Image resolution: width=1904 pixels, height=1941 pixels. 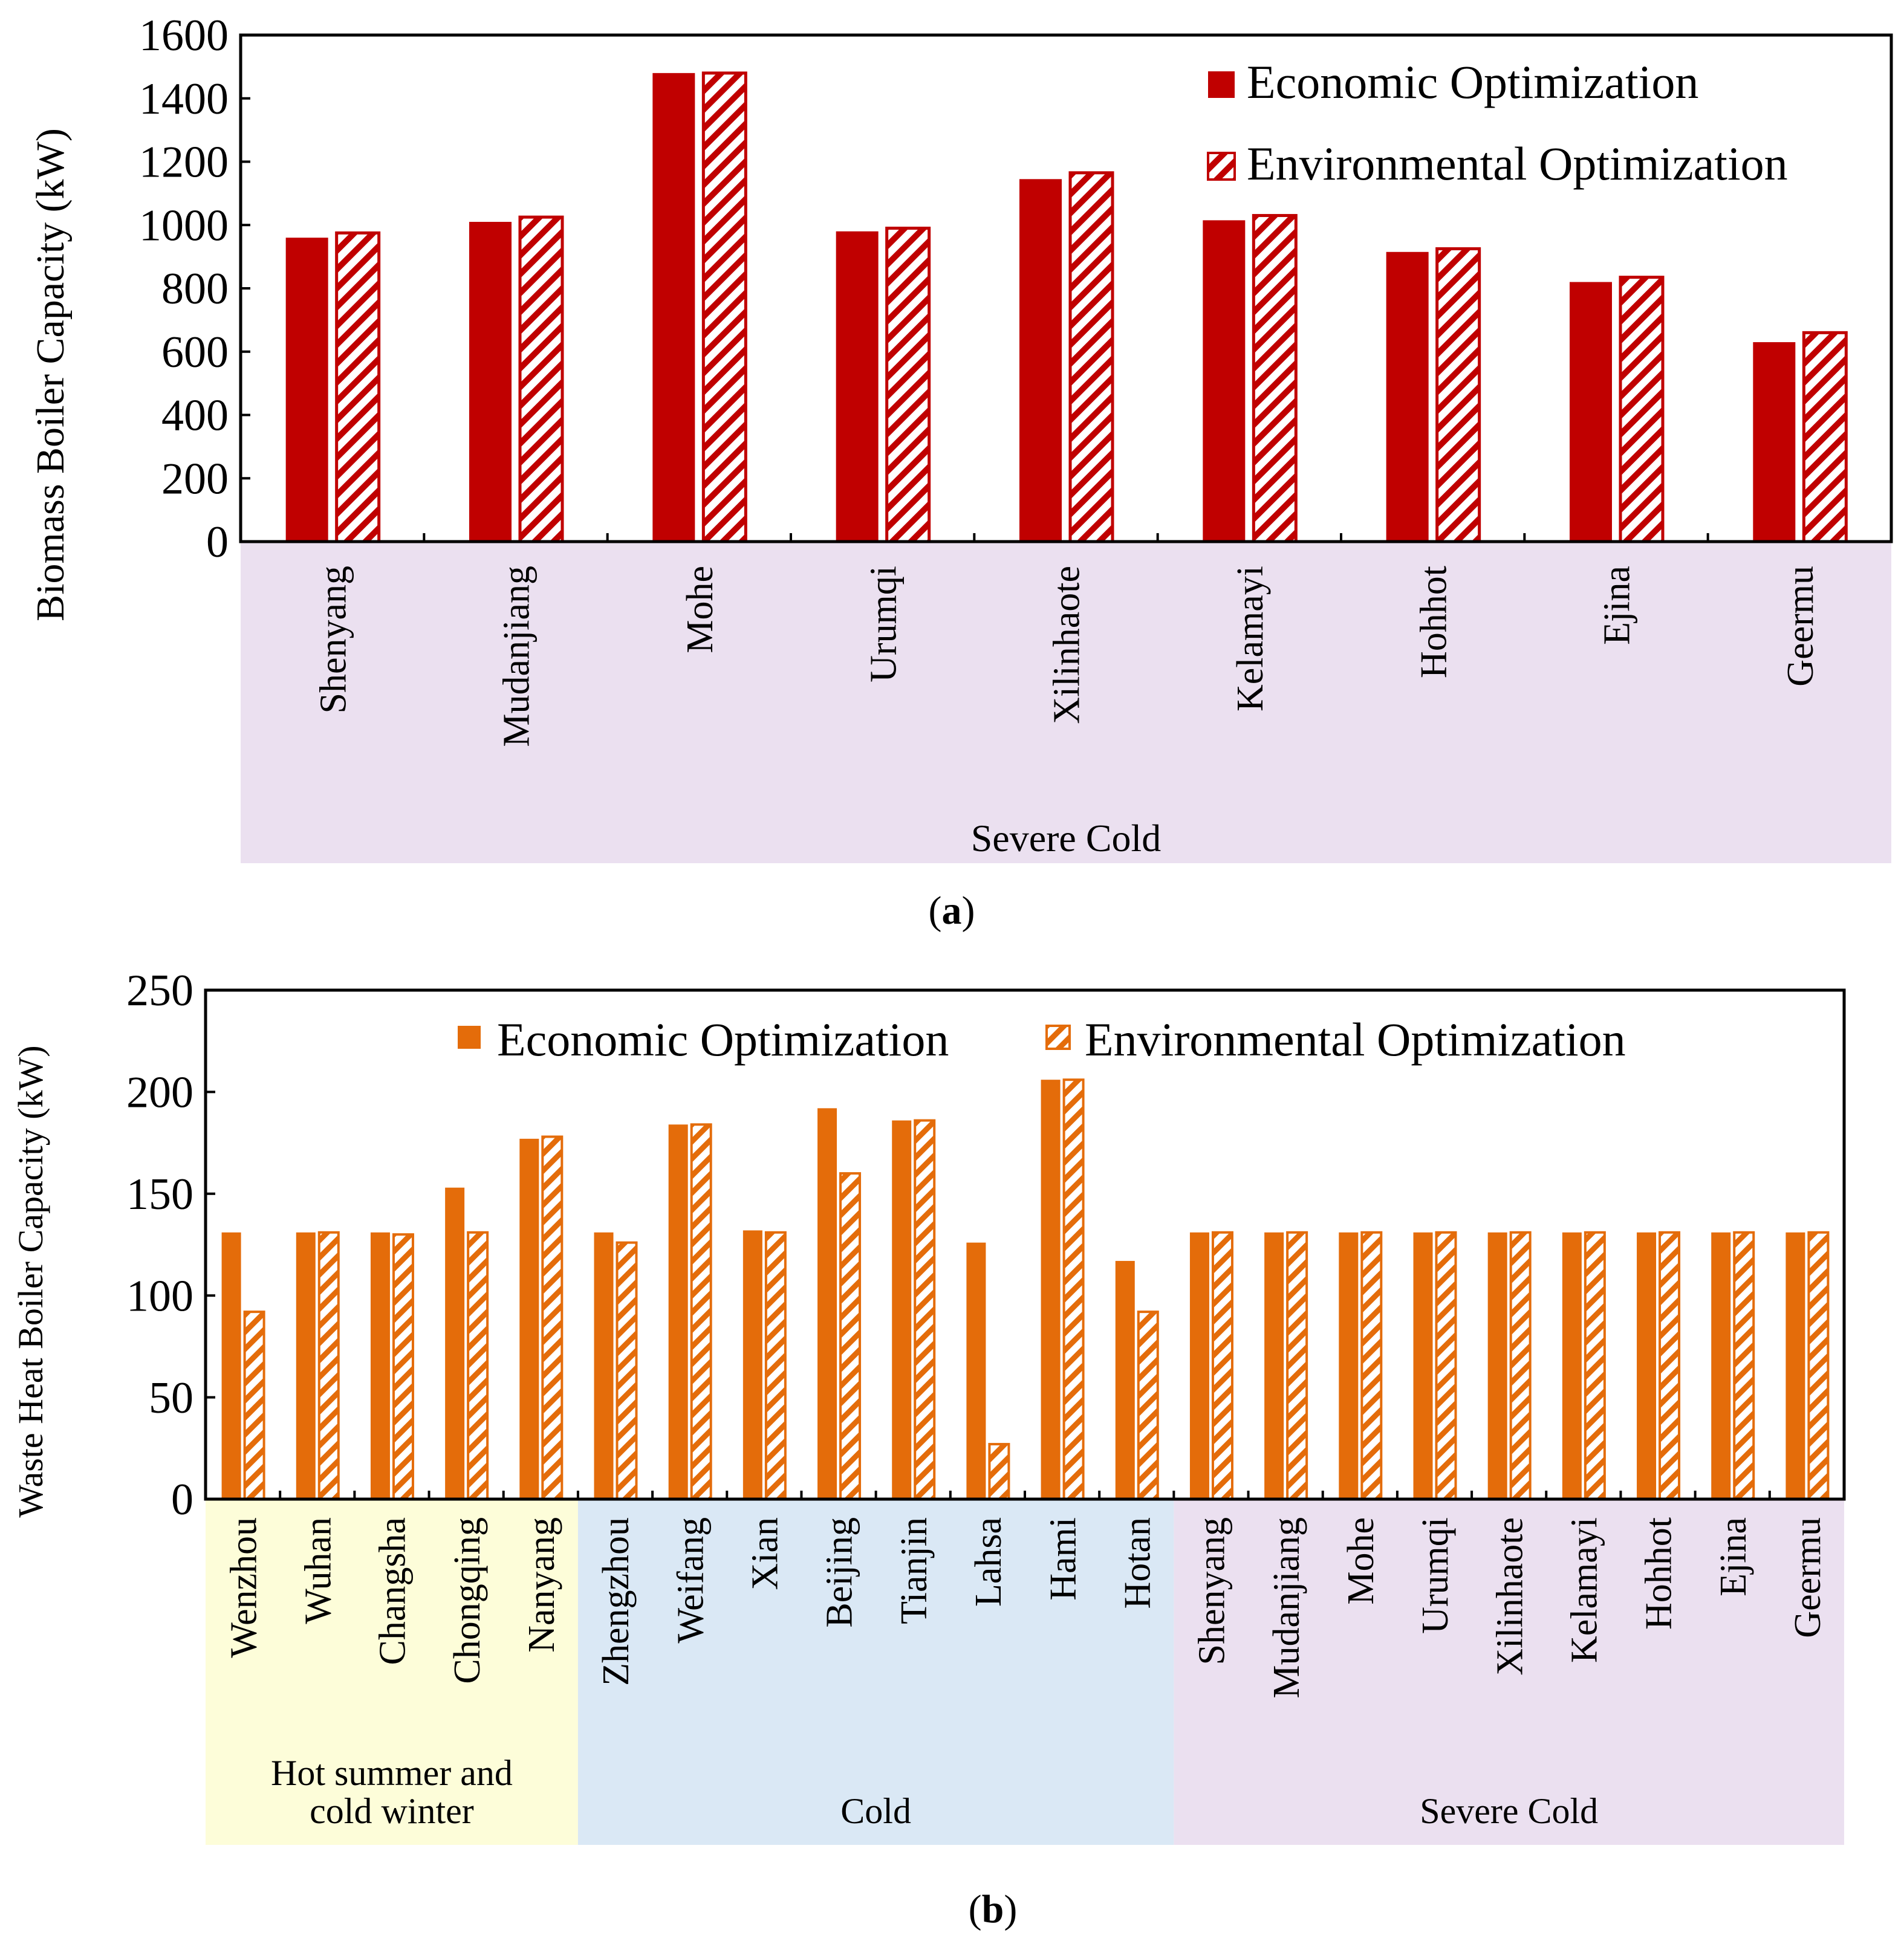 I want to click on panel-b-caption-letter: b, so click(x=993, y=1909).